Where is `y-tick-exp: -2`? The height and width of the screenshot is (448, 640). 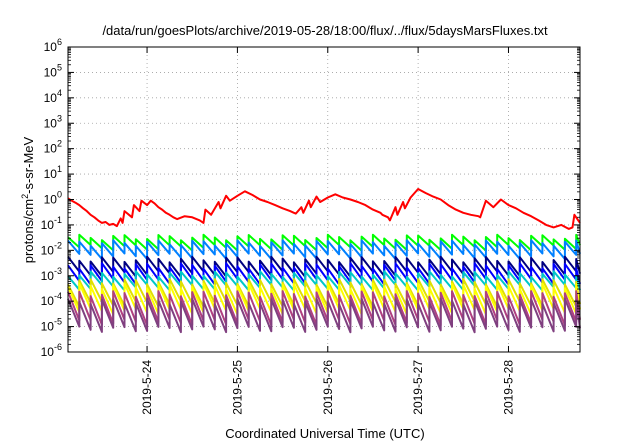
y-tick-exp: -2 is located at coordinates (58, 245).